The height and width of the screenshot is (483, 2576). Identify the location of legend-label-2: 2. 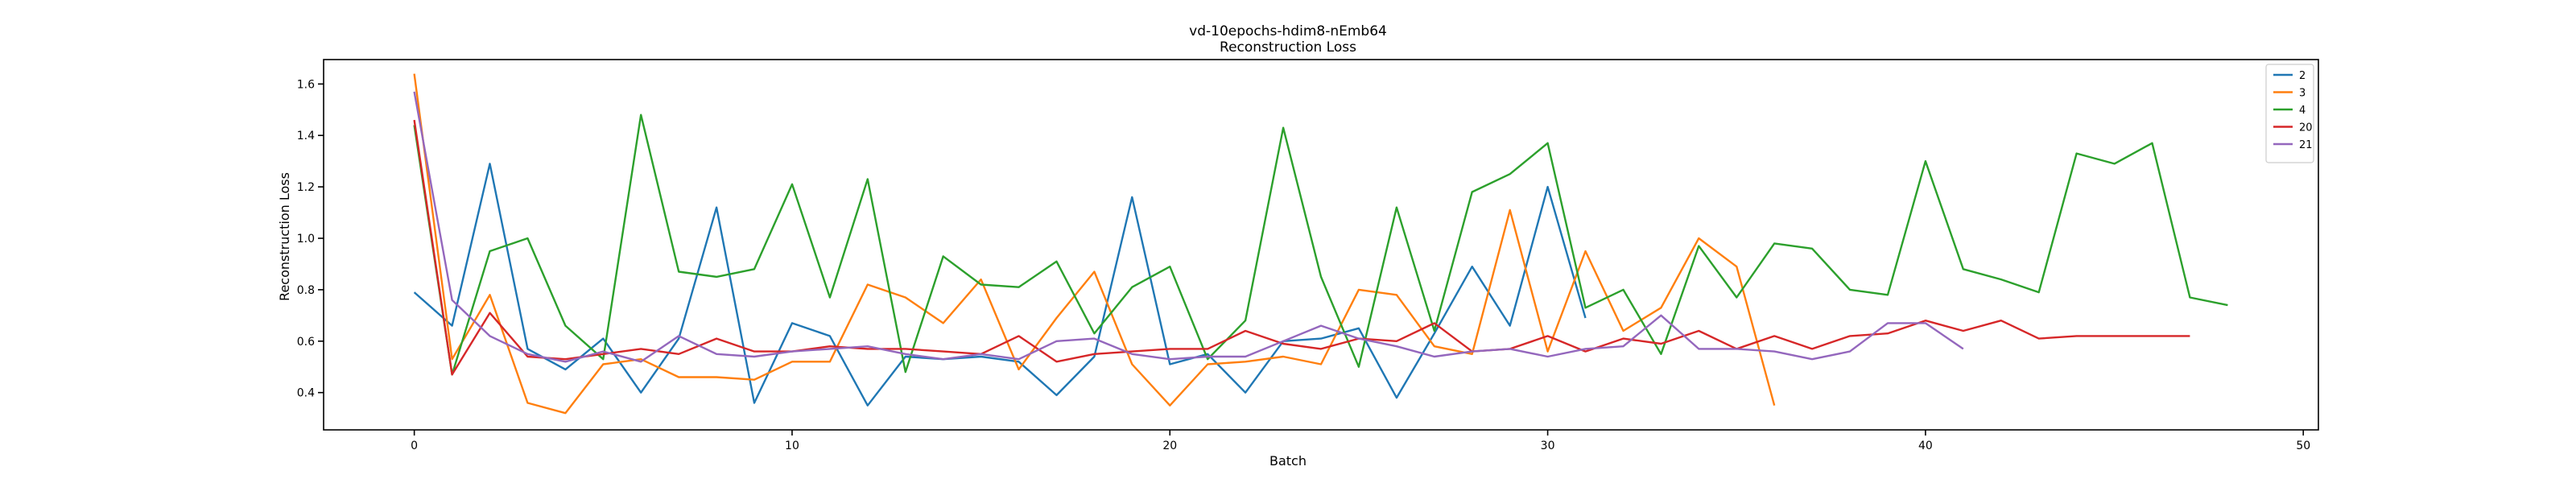
(2302, 76).